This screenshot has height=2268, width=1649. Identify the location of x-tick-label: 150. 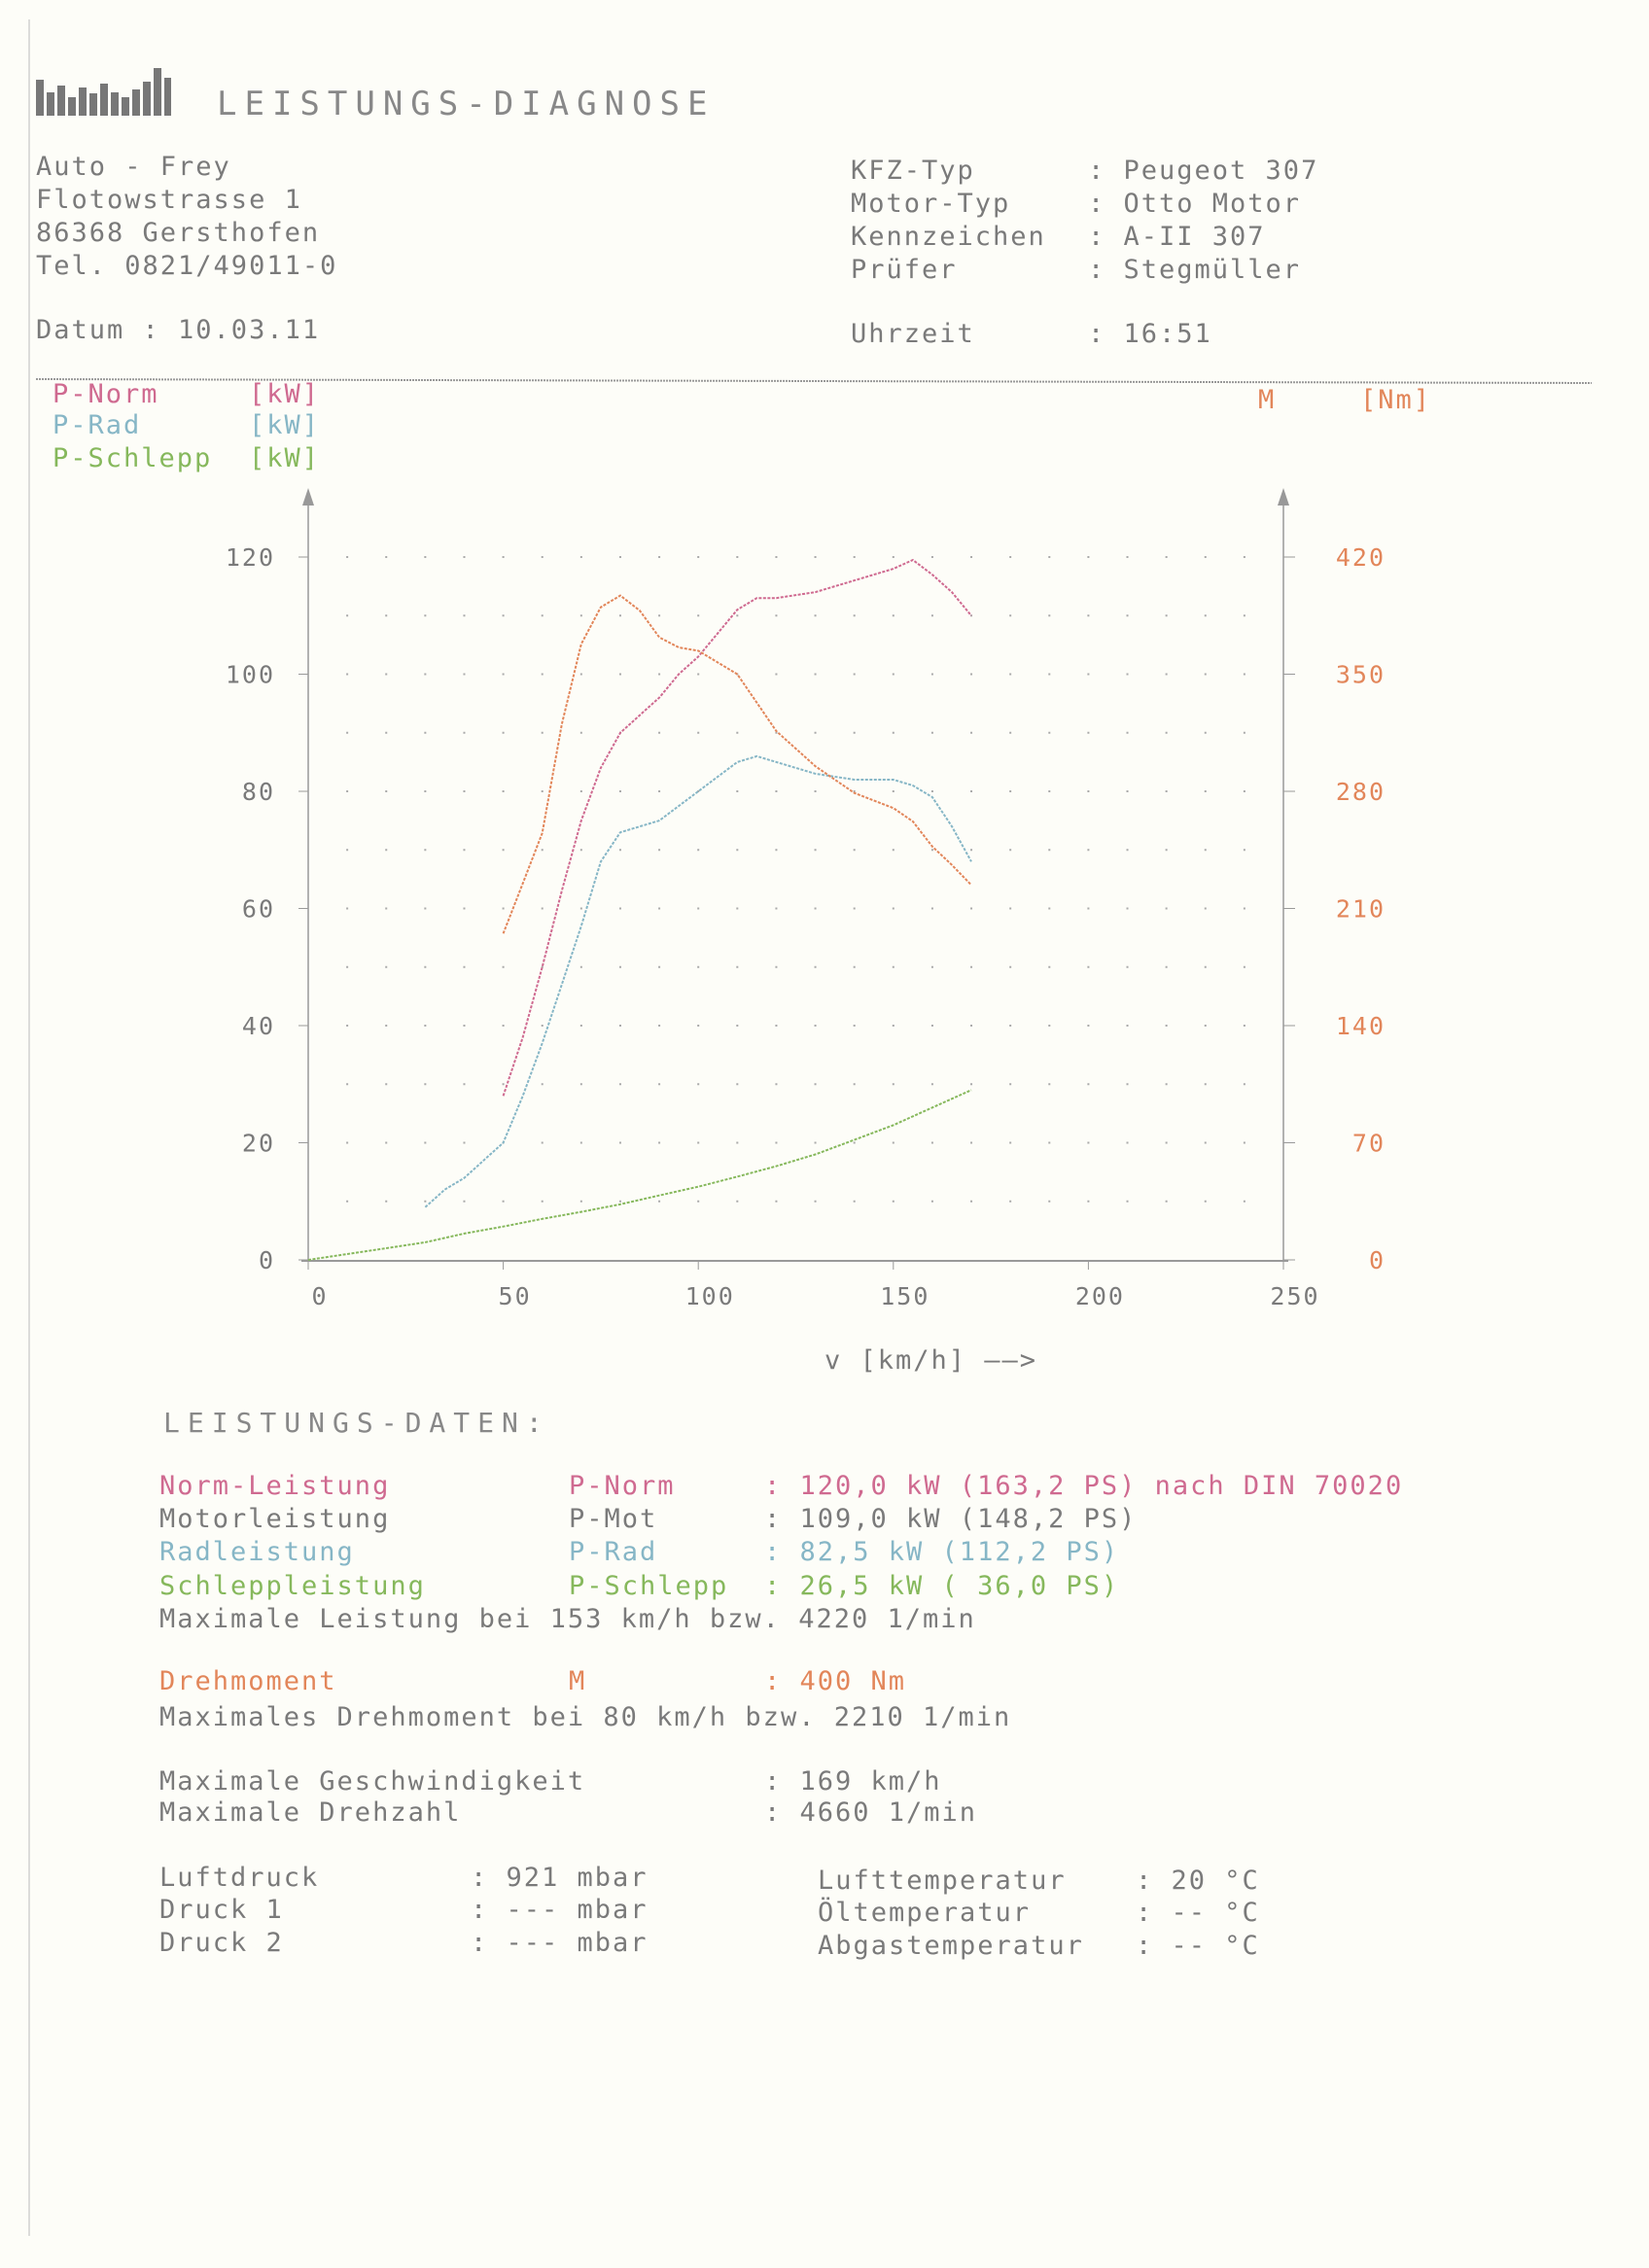
(905, 1296).